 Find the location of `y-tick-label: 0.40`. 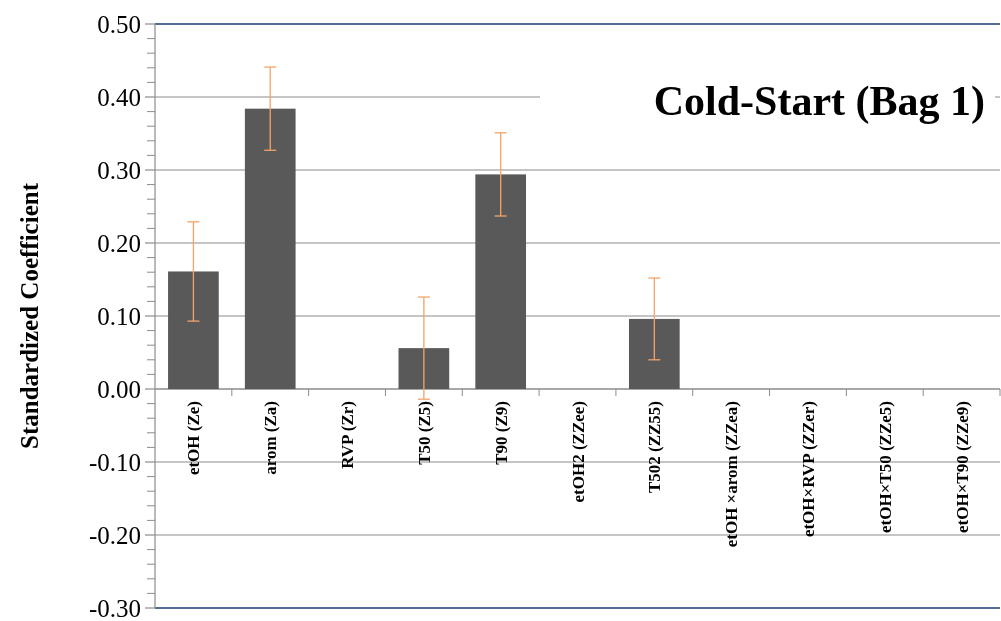

y-tick-label: 0.40 is located at coordinates (119, 97).